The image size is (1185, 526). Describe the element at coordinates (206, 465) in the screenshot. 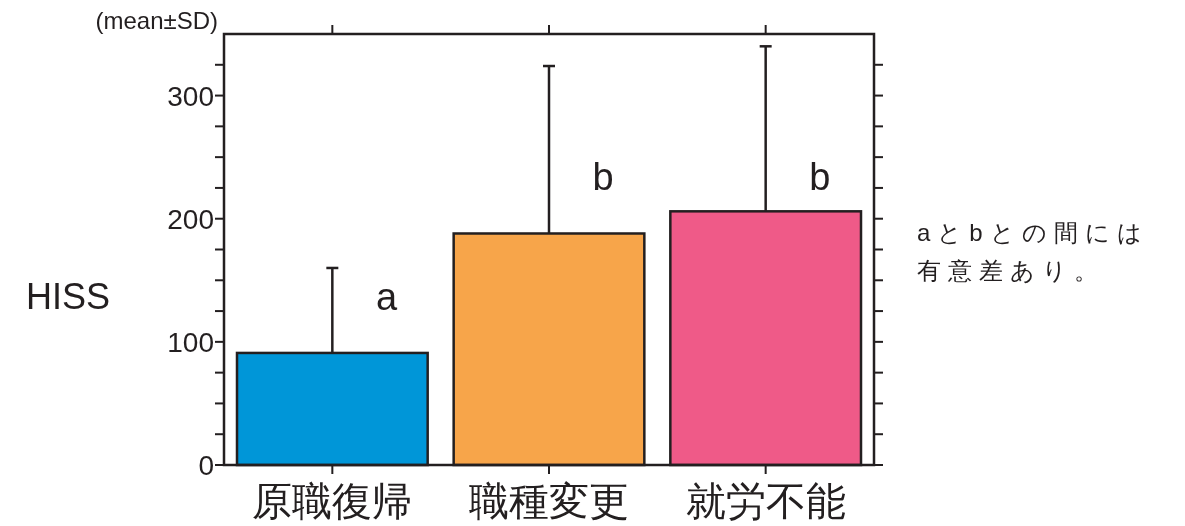

I see `y-tick-label: 0` at that location.